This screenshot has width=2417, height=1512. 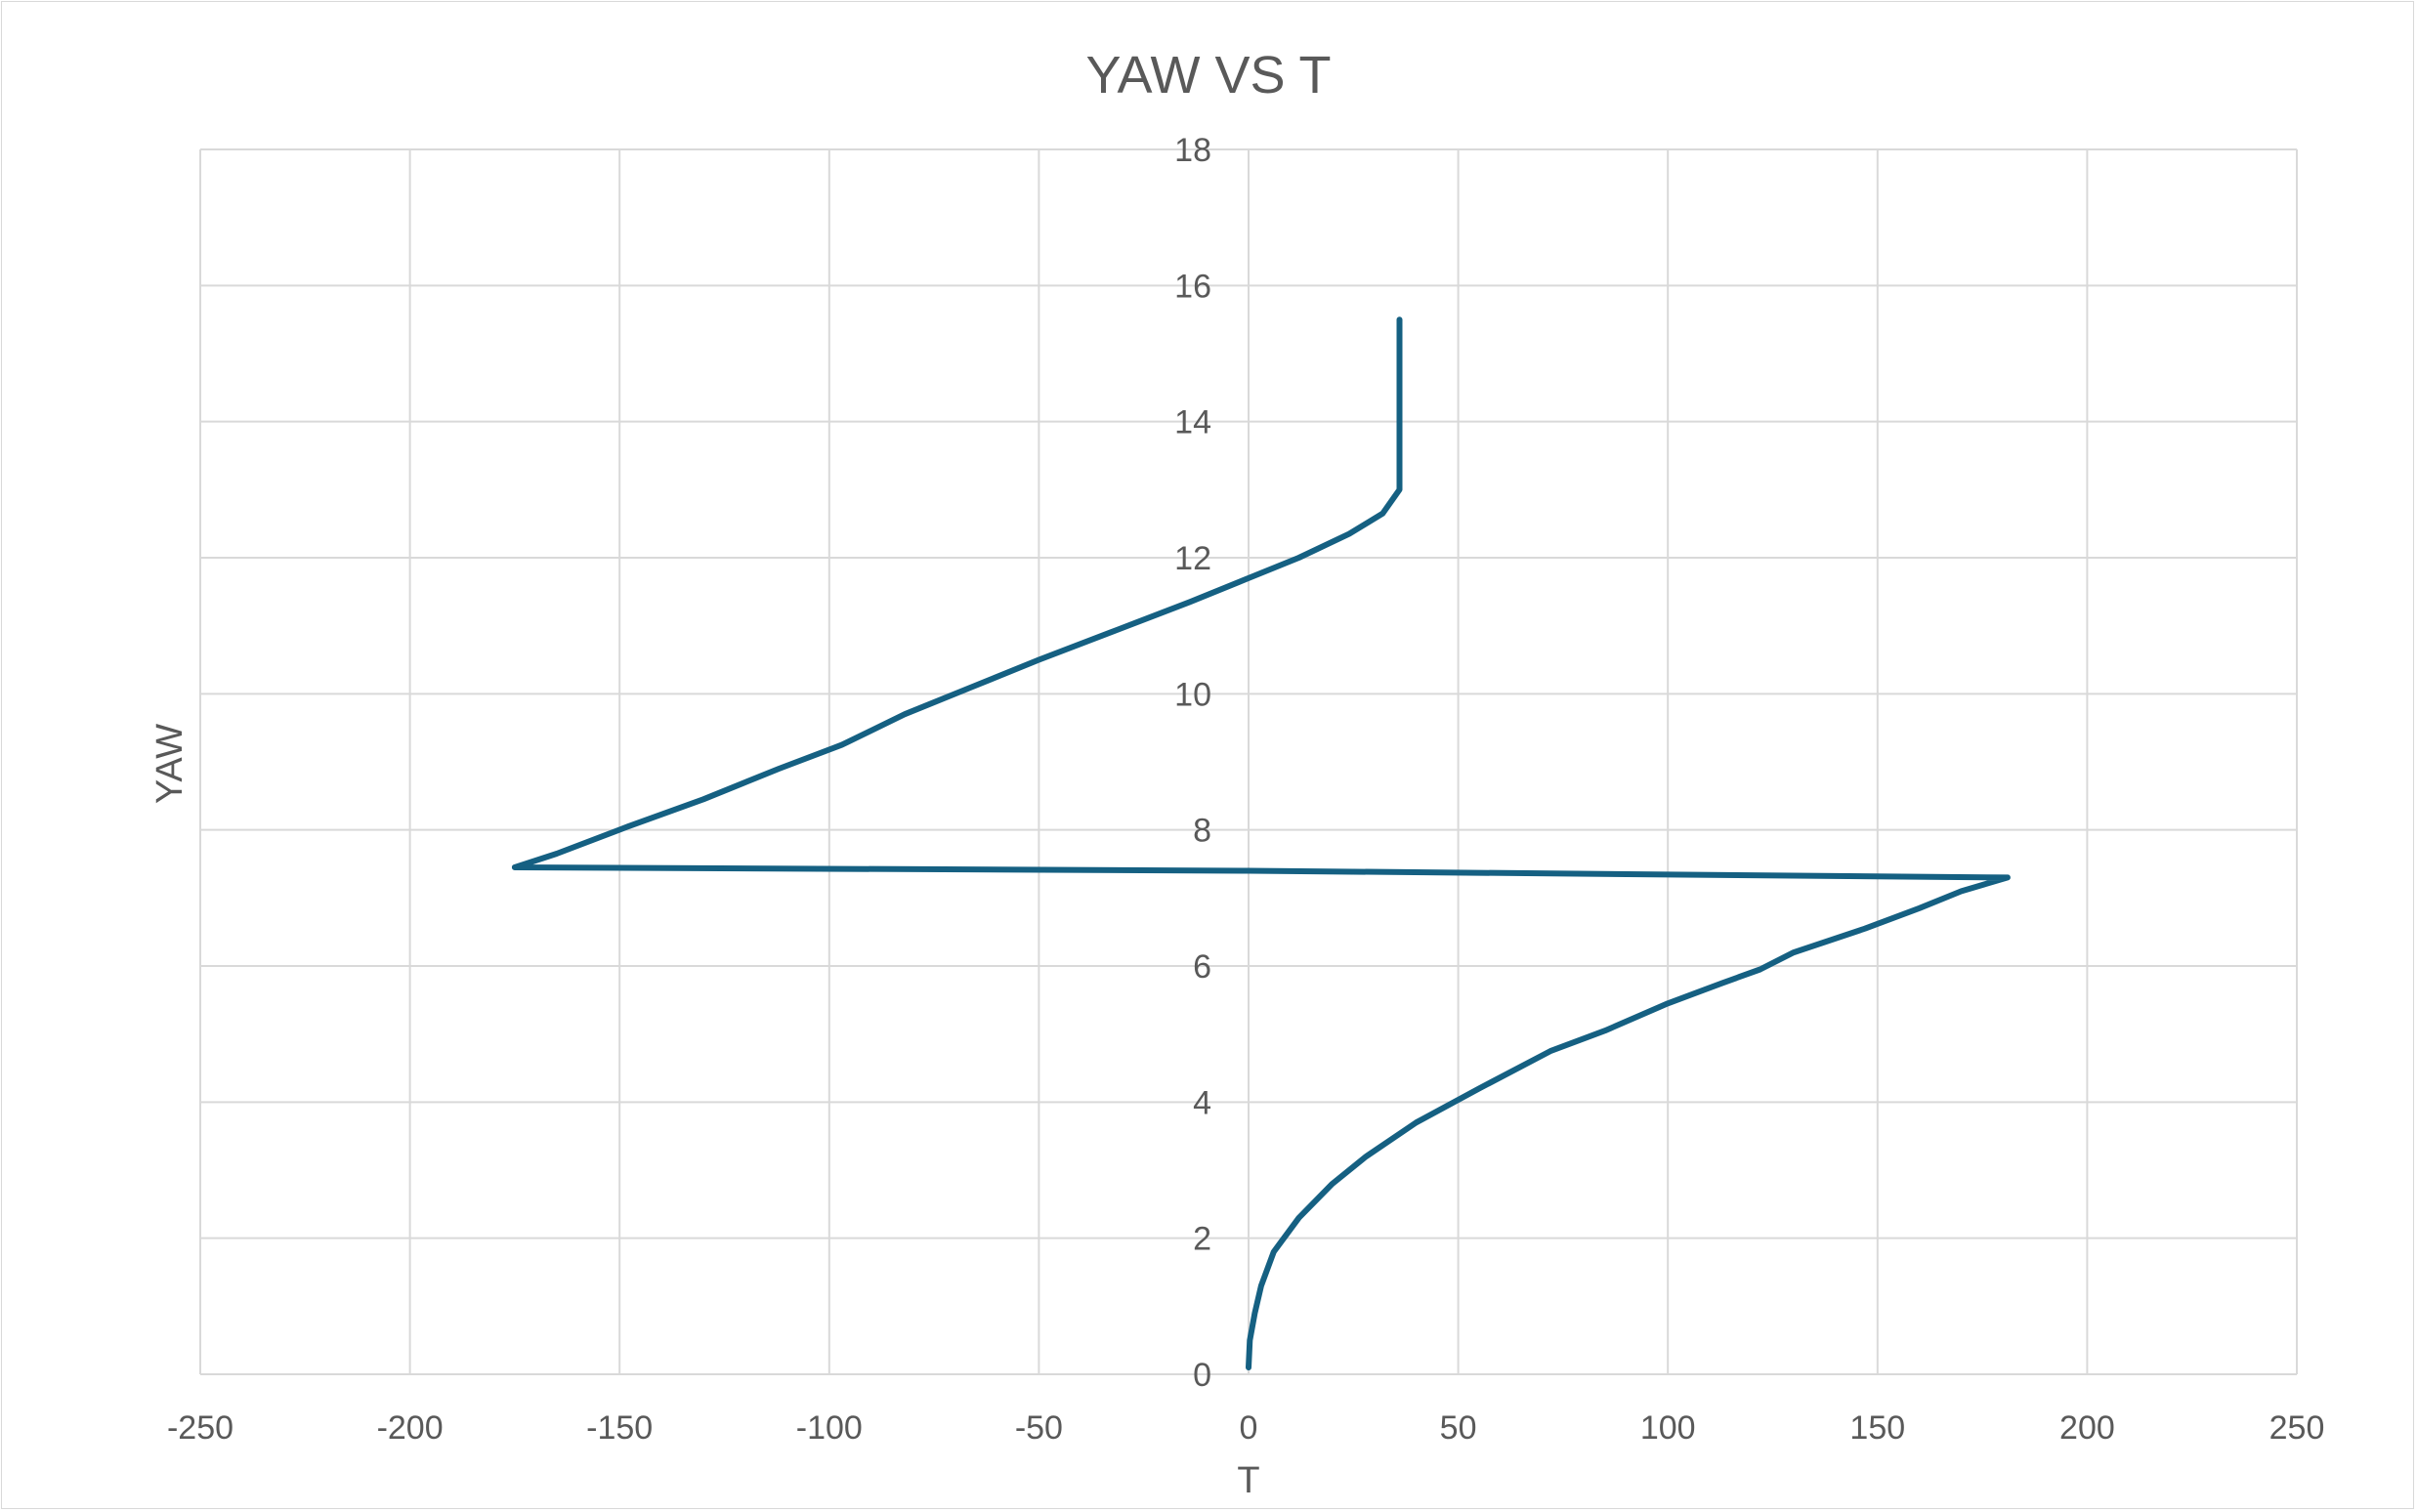 What do you see at coordinates (1202, 1102) in the screenshot?
I see `y-tick-label: 4` at bounding box center [1202, 1102].